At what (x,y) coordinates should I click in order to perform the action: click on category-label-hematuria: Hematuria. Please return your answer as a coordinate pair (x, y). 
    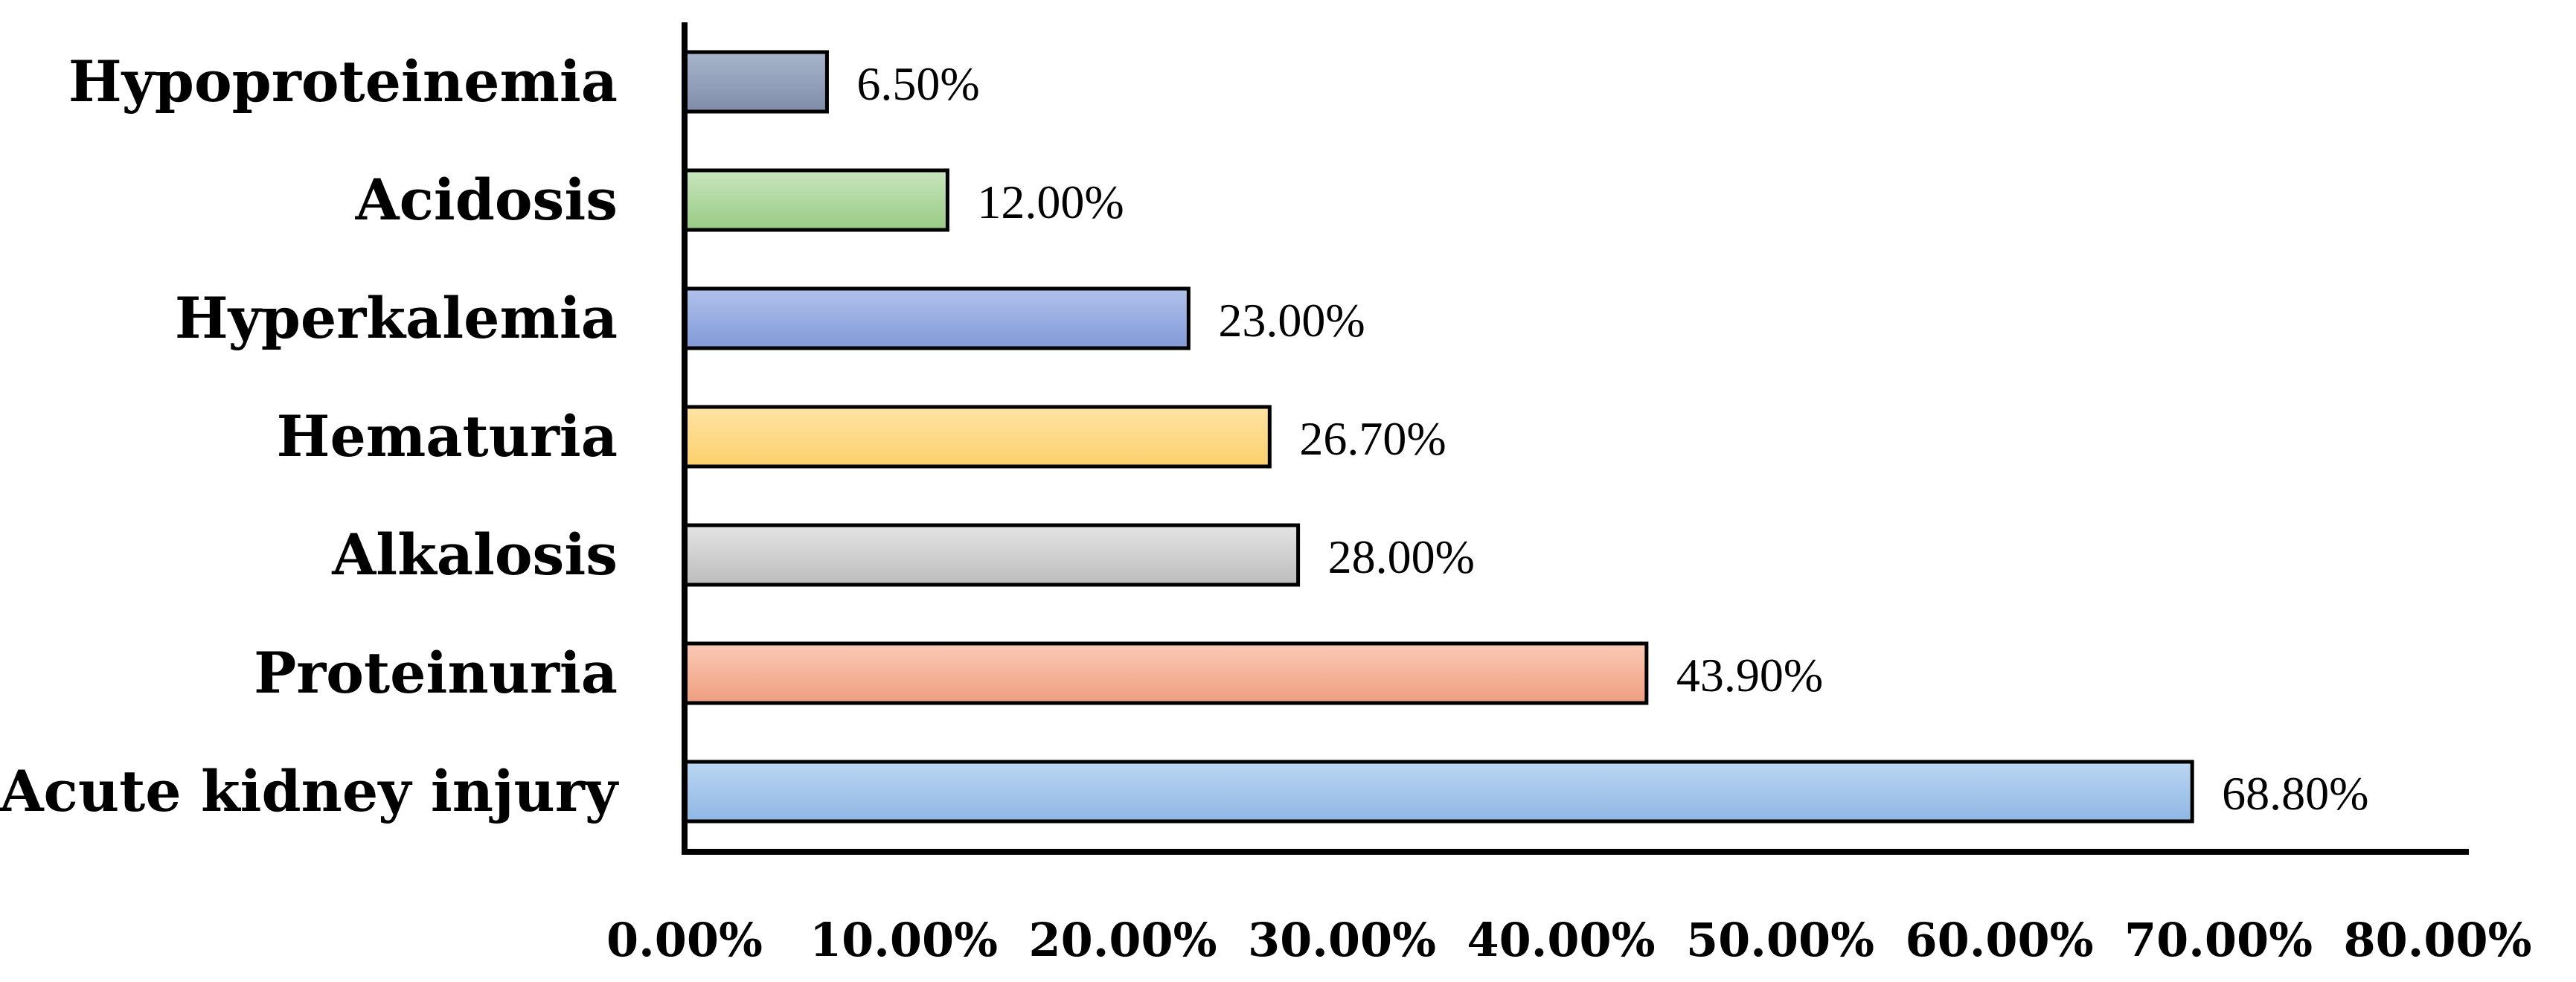
    Looking at the image, I should click on (447, 436).